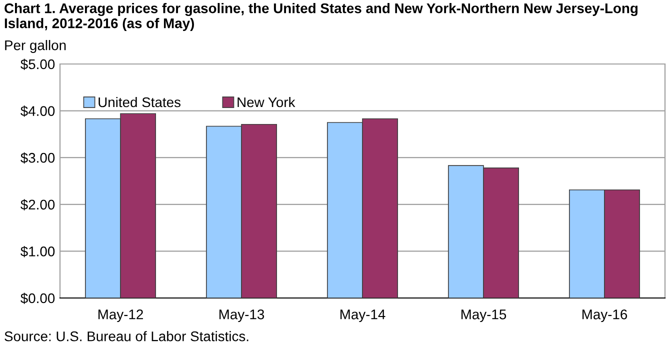 The image size is (670, 348). What do you see at coordinates (241, 315) in the screenshot?
I see `x-tick-label: May-13` at bounding box center [241, 315].